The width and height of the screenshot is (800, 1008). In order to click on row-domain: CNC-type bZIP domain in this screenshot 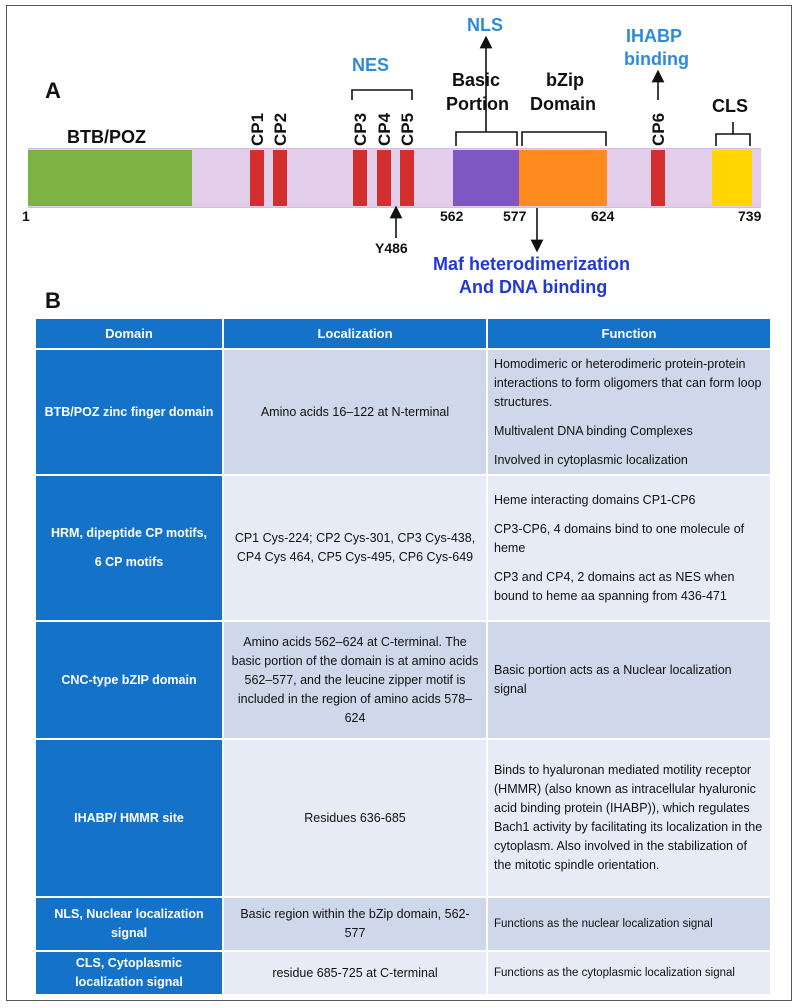, I will do `click(129, 680)`.